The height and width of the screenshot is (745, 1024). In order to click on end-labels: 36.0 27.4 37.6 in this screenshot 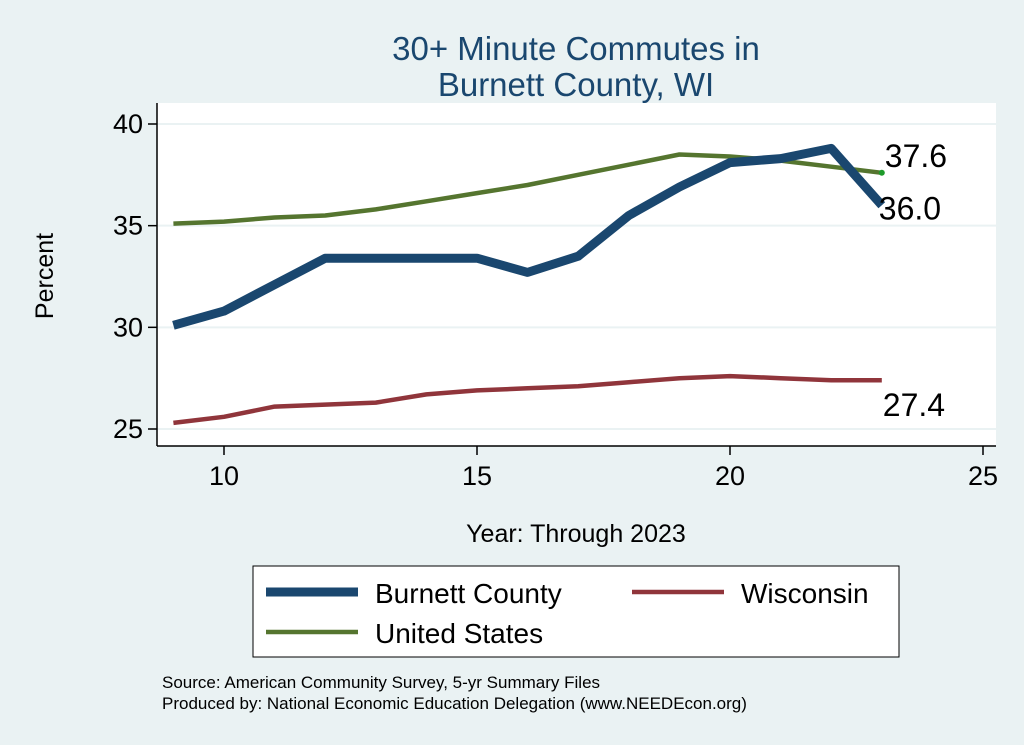, I will do `click(913, 280)`.